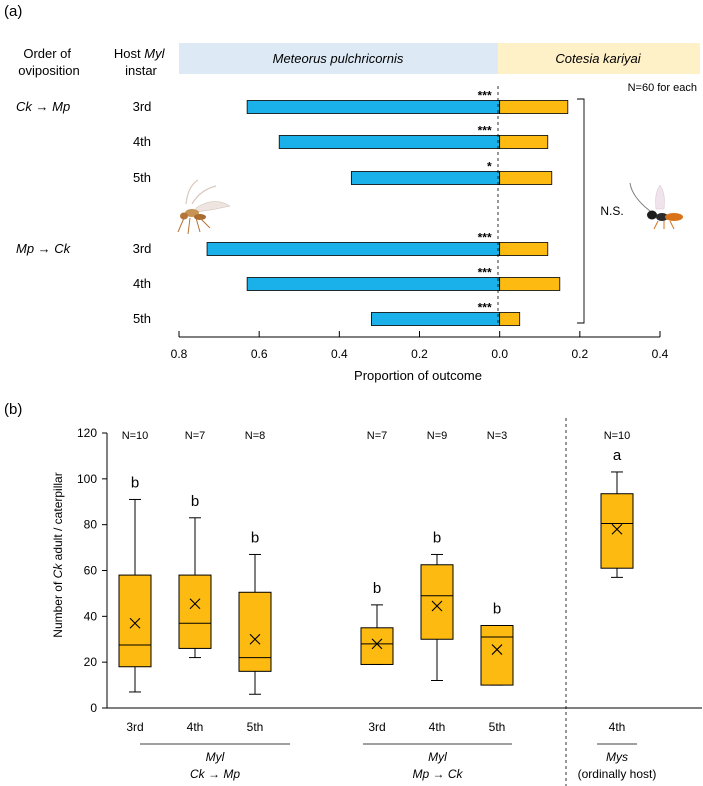  Describe the element at coordinates (13, 409) in the screenshot. I see `panel-b-label: (b)` at that location.